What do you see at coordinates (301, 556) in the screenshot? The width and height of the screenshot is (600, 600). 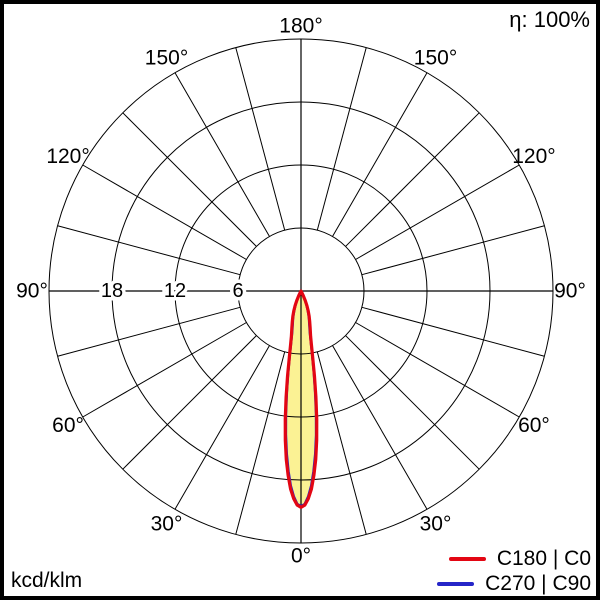 I see `angle-label: 0°` at bounding box center [301, 556].